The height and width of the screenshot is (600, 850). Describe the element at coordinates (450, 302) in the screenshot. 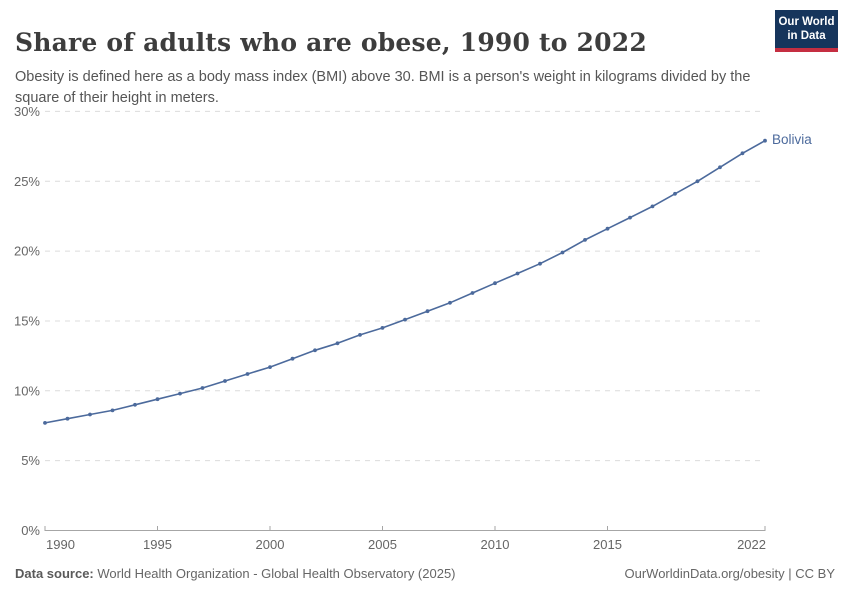

I see `data-point-bolivia-2008` at that location.